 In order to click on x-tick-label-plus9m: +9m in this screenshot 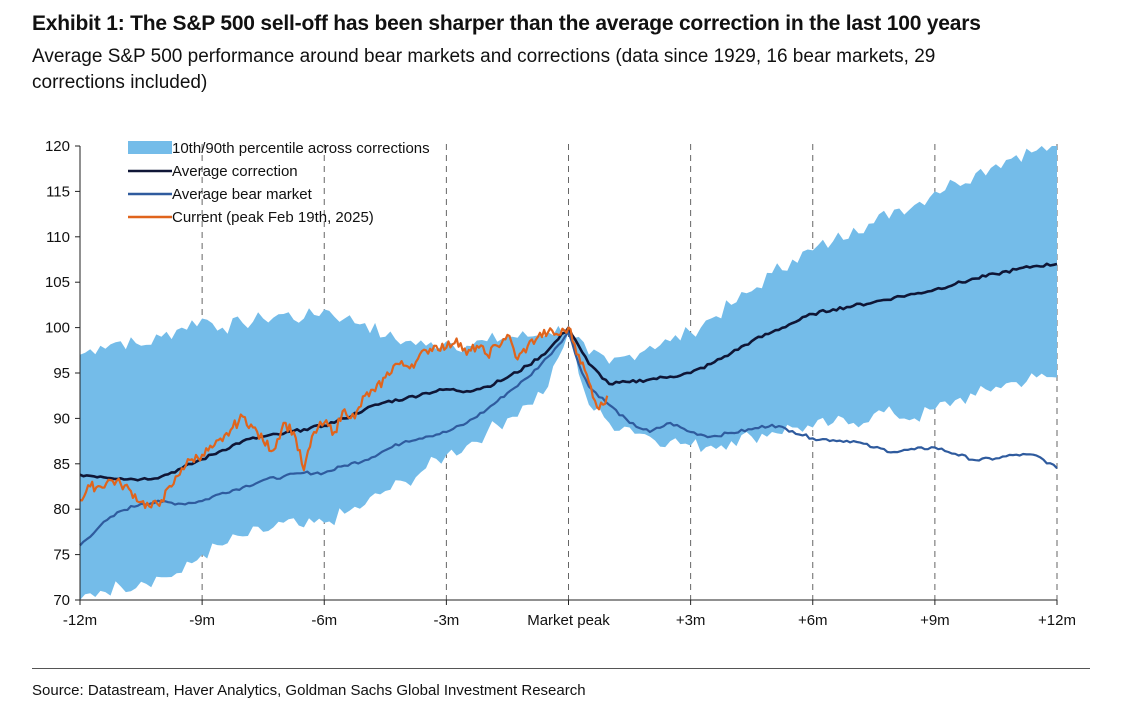, I will do `click(935, 620)`.